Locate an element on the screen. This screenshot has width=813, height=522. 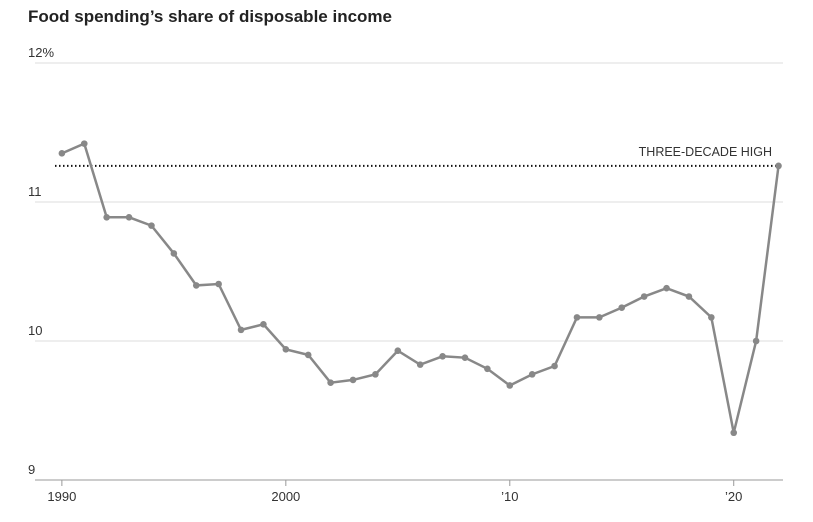
y-tick-label: 9 is located at coordinates (31, 469).